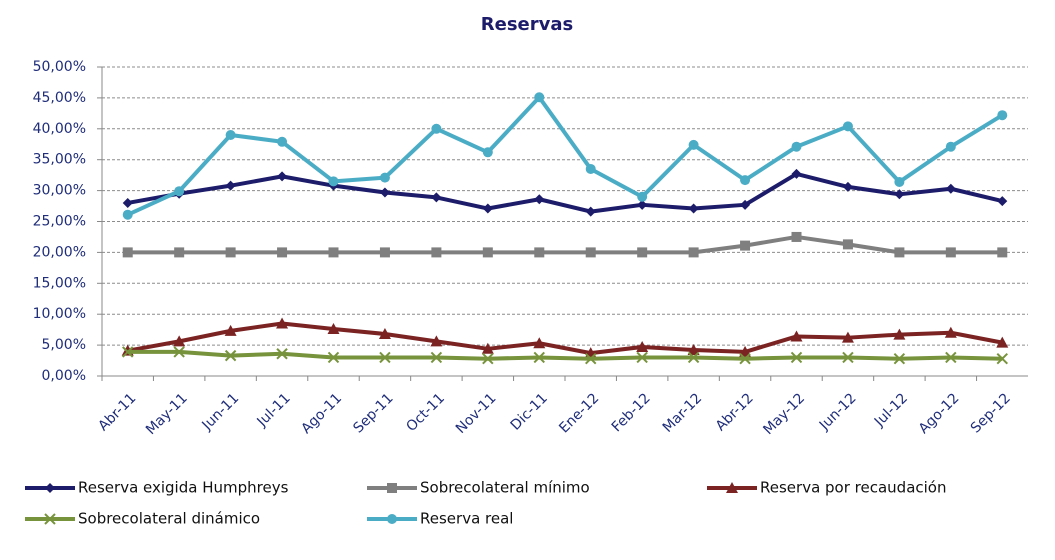  I want to click on x-tick-label: Ago-11, so click(321, 413).